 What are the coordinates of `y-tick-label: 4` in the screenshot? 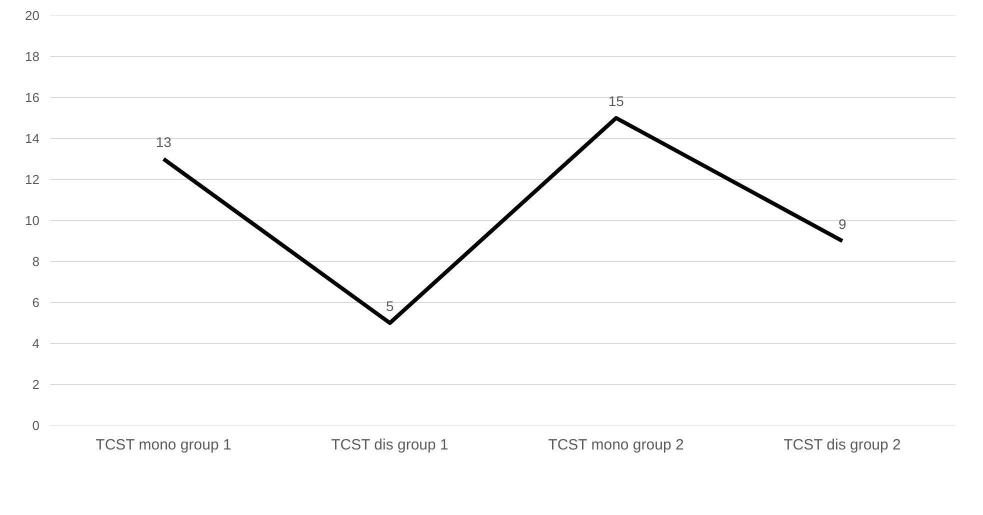 It's located at (36, 343).